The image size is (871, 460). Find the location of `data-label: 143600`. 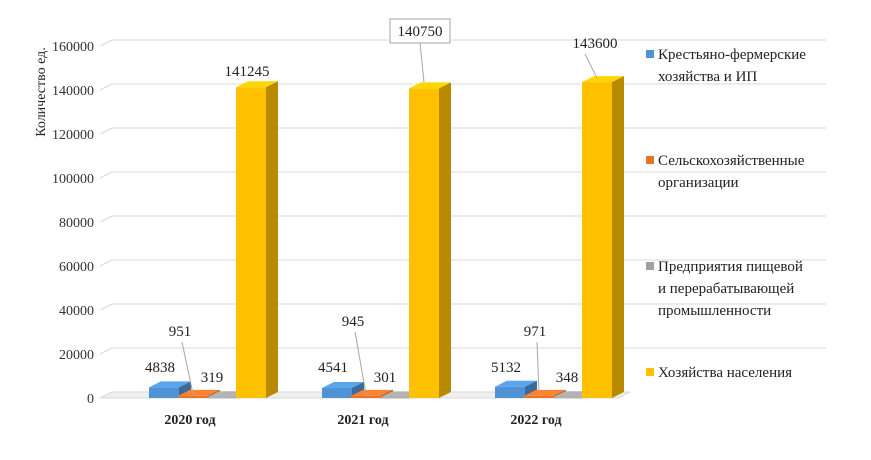

data-label: 143600 is located at coordinates (595, 44).